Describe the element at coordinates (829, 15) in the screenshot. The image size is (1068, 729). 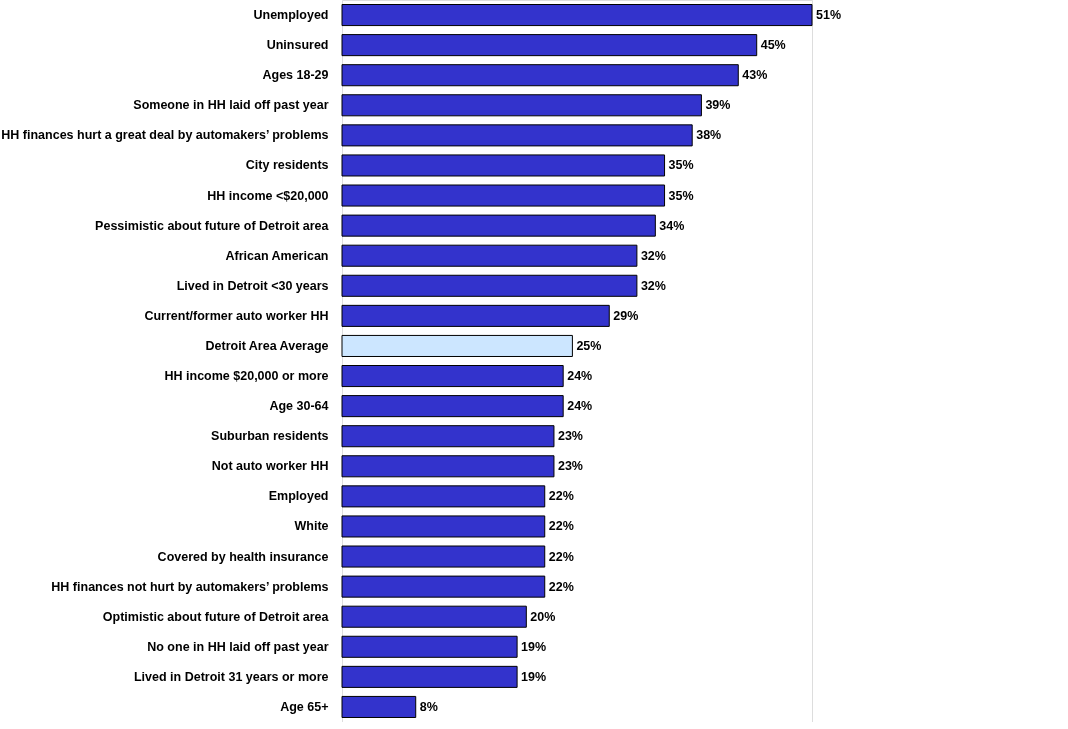
I see `data-label: 51%` at that location.